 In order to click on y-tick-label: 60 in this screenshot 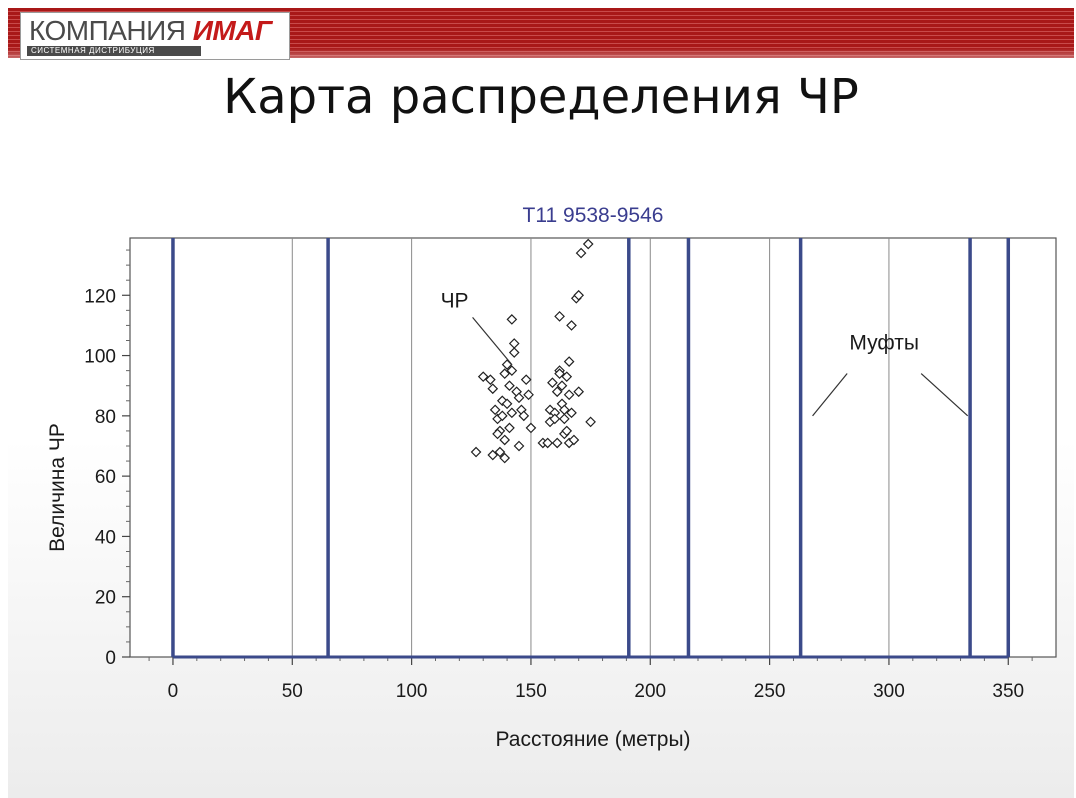, I will do `click(105, 477)`.